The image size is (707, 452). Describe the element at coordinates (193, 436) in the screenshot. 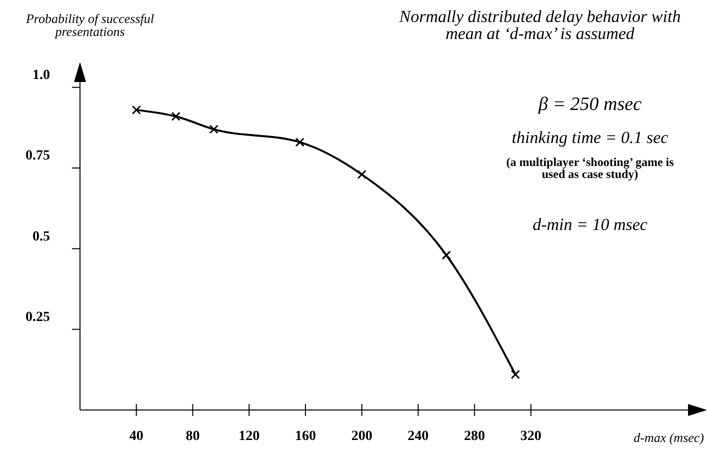

I see `x-tick-label: 80` at that location.